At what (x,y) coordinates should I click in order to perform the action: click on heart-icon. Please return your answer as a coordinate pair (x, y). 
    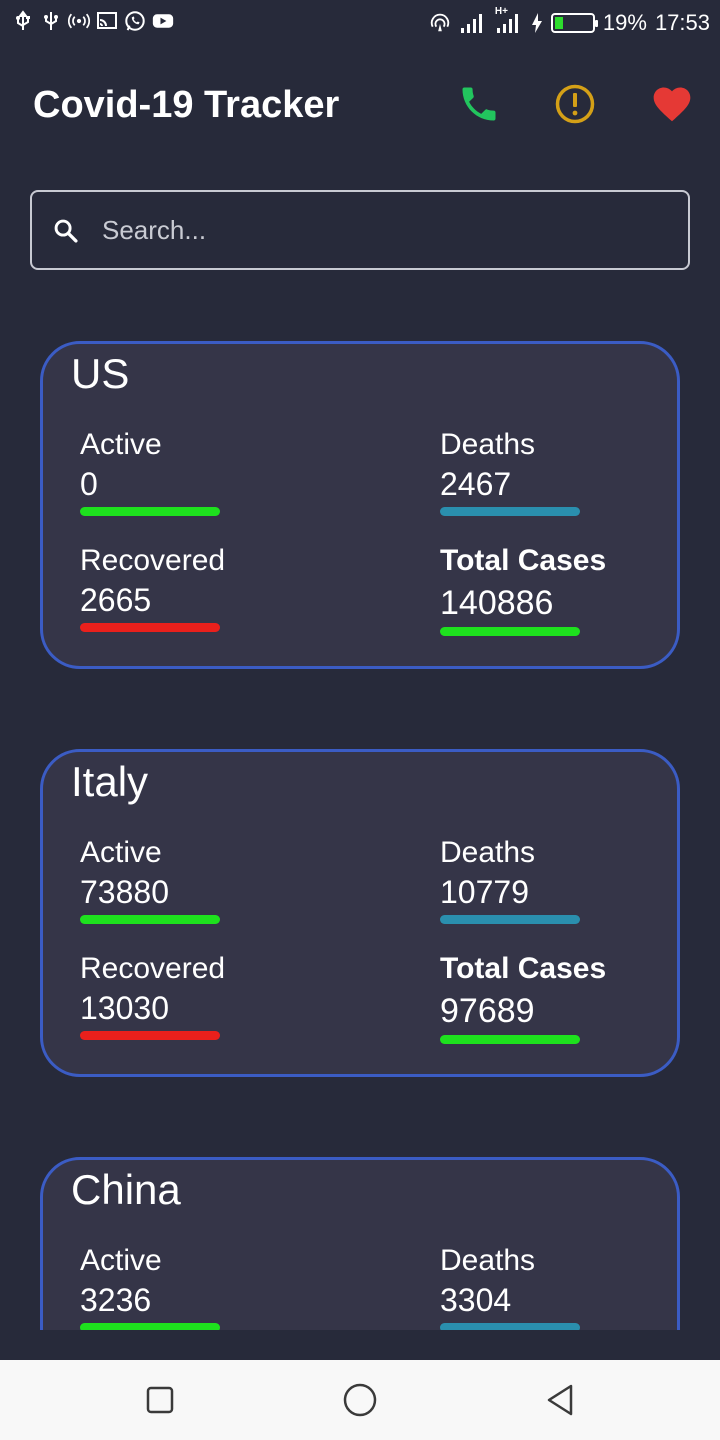
    Looking at the image, I should click on (672, 104).